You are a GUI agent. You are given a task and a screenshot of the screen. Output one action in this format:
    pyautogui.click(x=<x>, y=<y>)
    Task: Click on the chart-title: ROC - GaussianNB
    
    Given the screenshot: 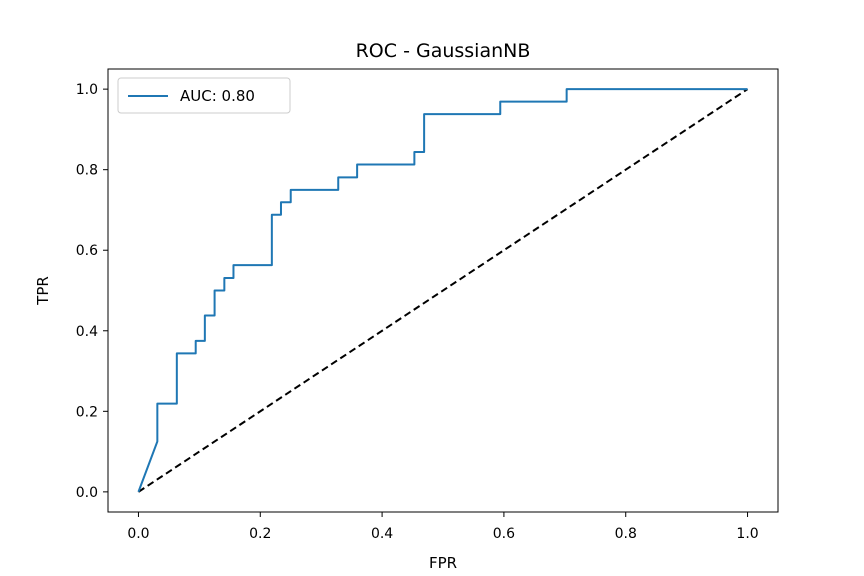 What is the action you would take?
    pyautogui.click(x=443, y=51)
    